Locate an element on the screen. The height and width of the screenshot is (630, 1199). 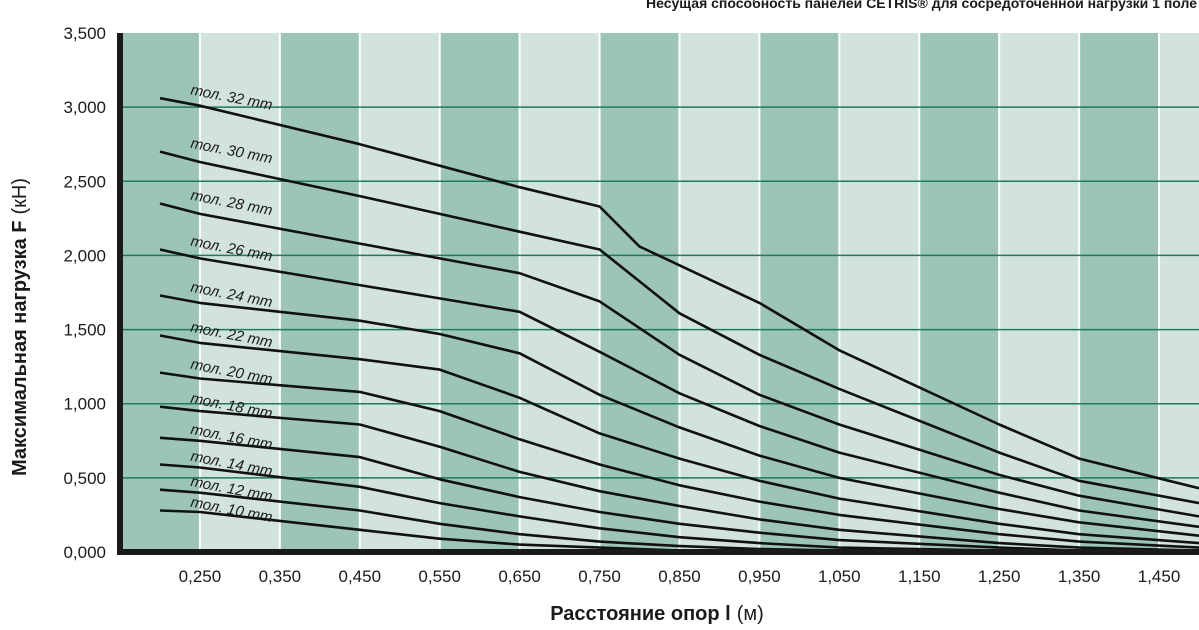
x-tick-label: 0,750 is located at coordinates (599, 576).